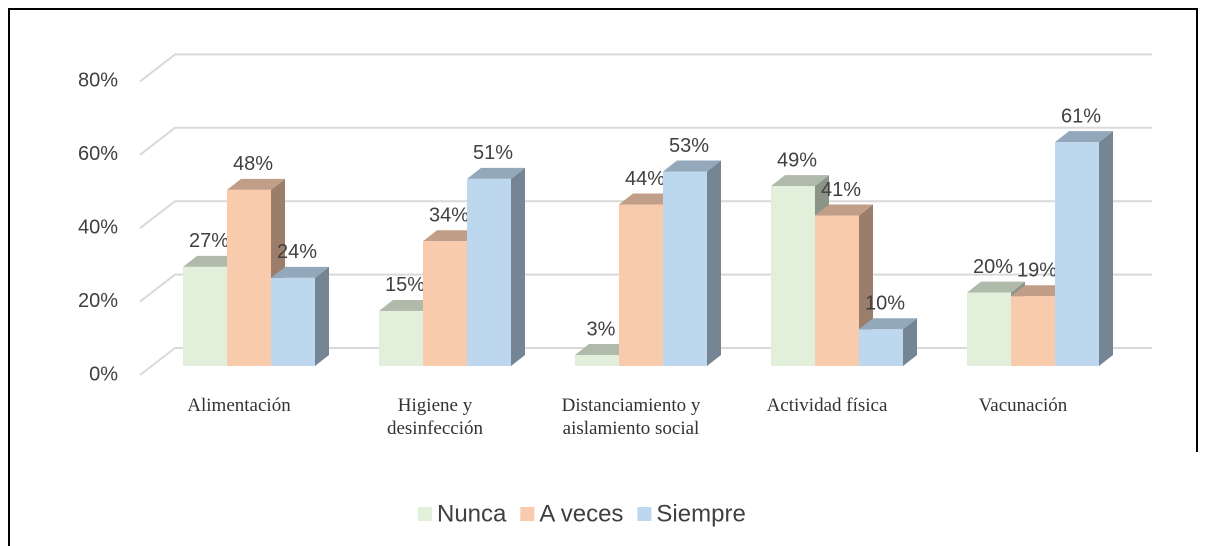 This screenshot has height=546, width=1206. What do you see at coordinates (689, 146) in the screenshot?
I see `value-label: 53%` at bounding box center [689, 146].